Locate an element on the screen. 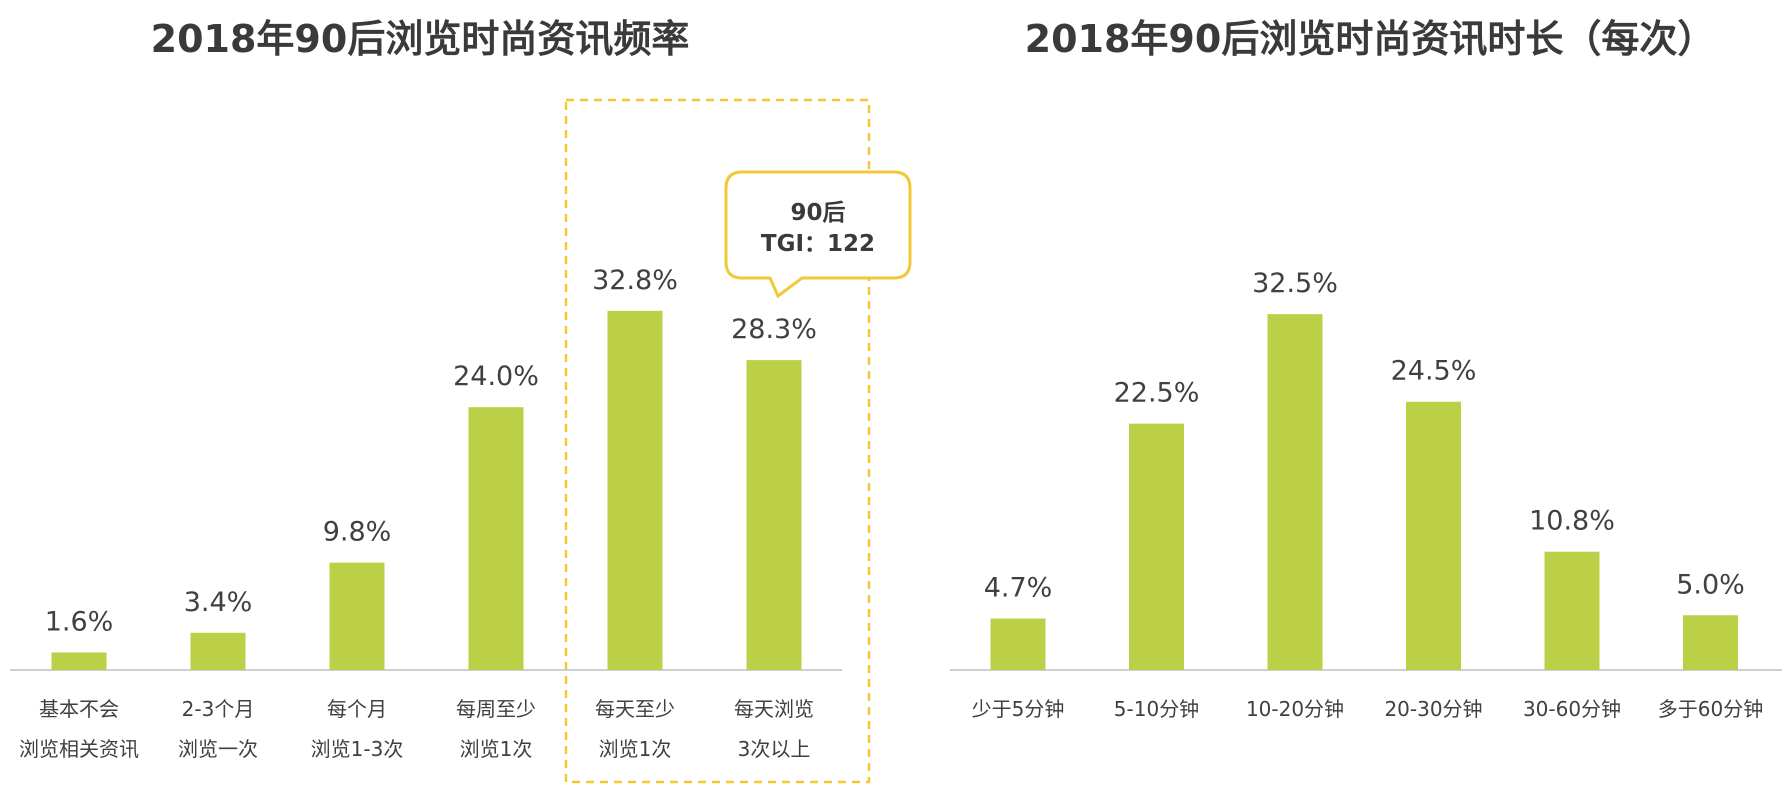  x-tick-label: 3次以上 is located at coordinates (774, 749).